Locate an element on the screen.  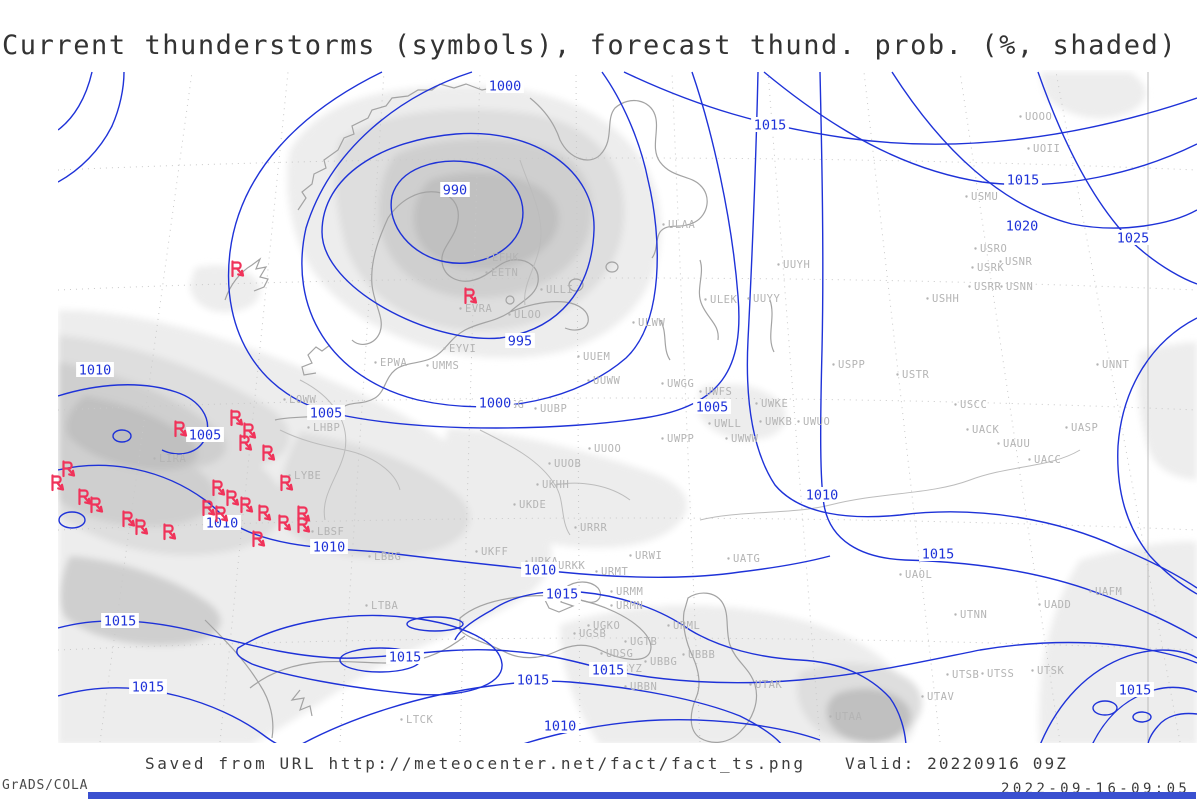
station-label: USMU is located at coordinates (984, 197).